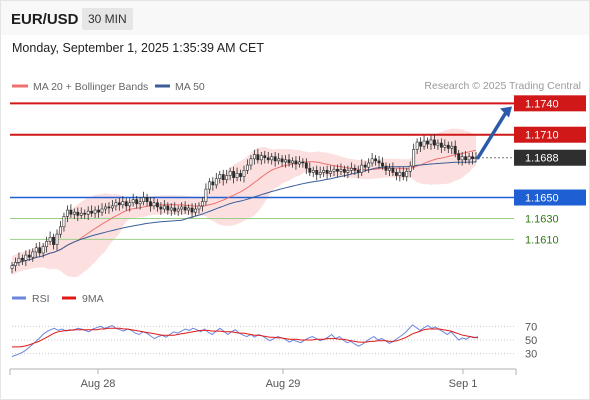 The width and height of the screenshot is (590, 400). I want to click on instrument-title: EUR/USD, so click(45, 19).